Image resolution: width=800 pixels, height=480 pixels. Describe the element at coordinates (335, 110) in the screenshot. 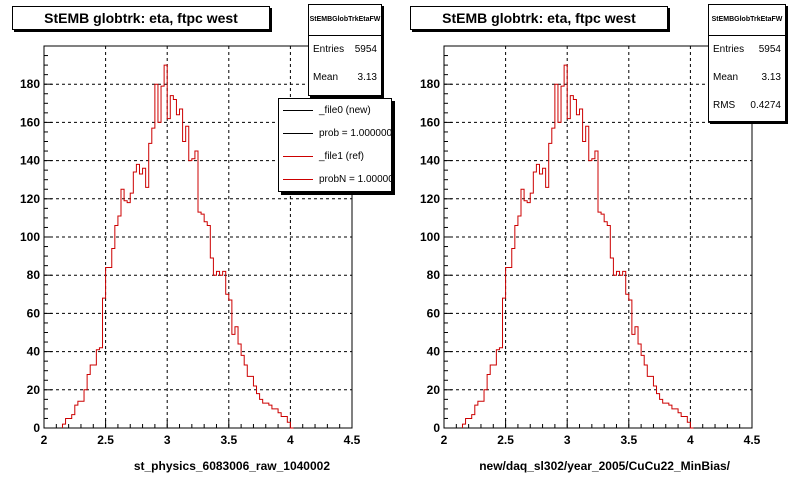

I see `legend-entry-file0: _file0 (new)` at that location.